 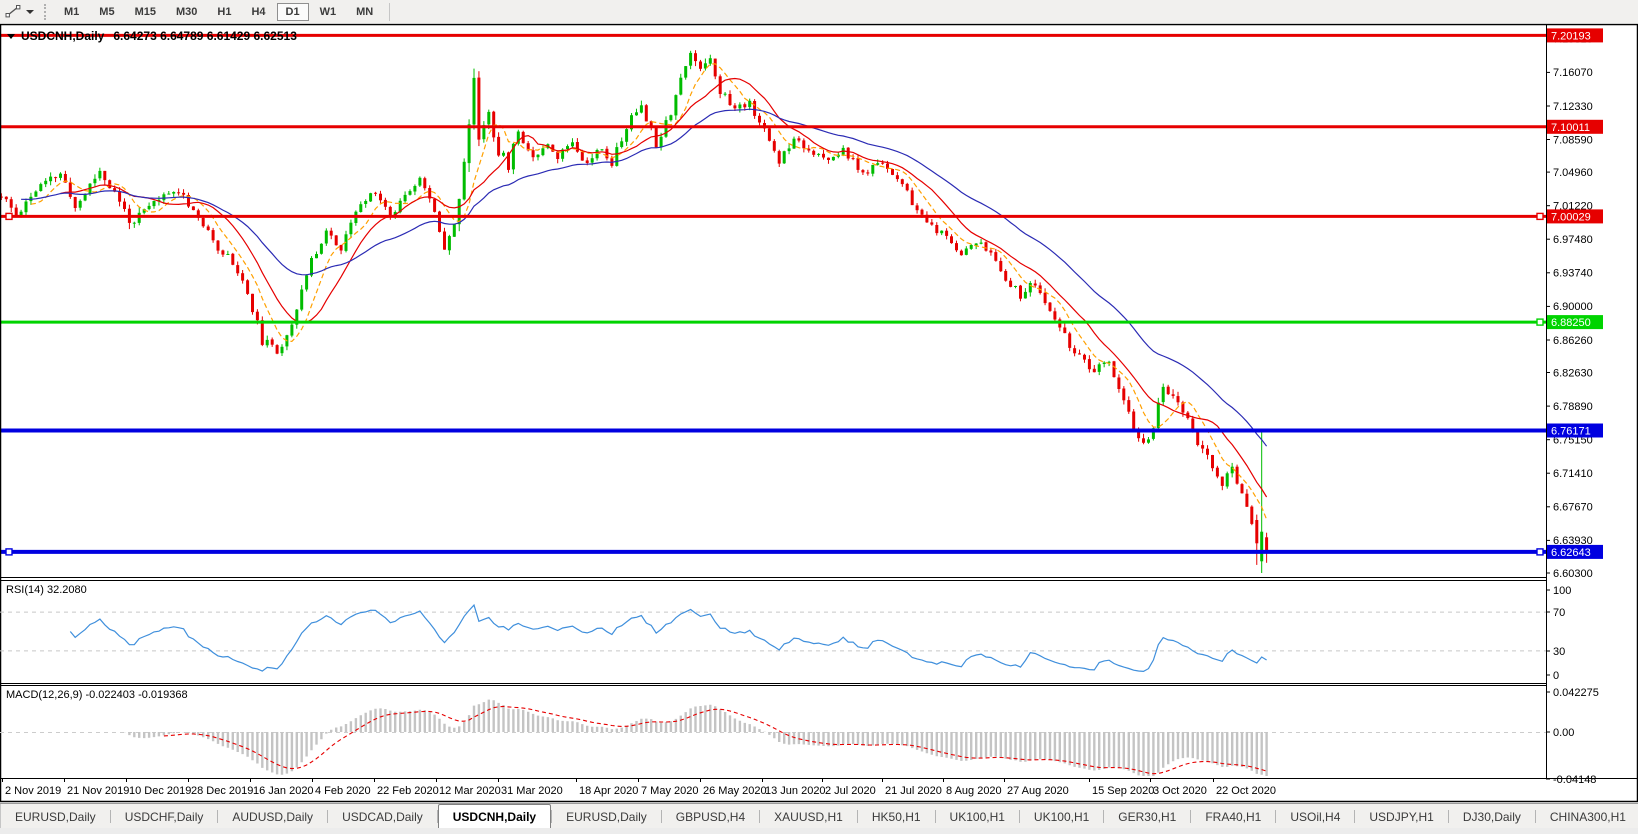 What do you see at coordinates (1587, 816) in the screenshot?
I see `chart-tab-china300-h1: CHINA300,H1` at bounding box center [1587, 816].